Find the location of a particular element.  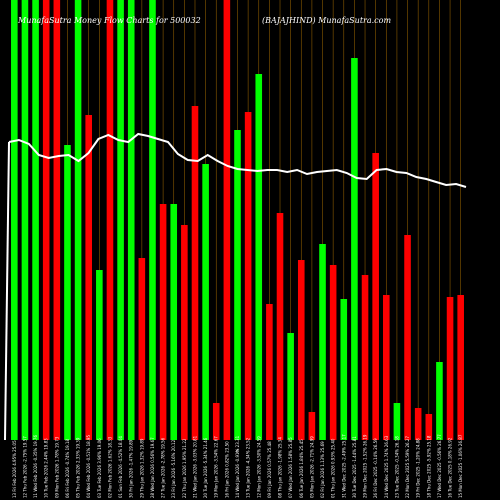

x-tick-label: 29 Thu Jan 2026 1.32% 19.89 is located at coordinates (141, 468).